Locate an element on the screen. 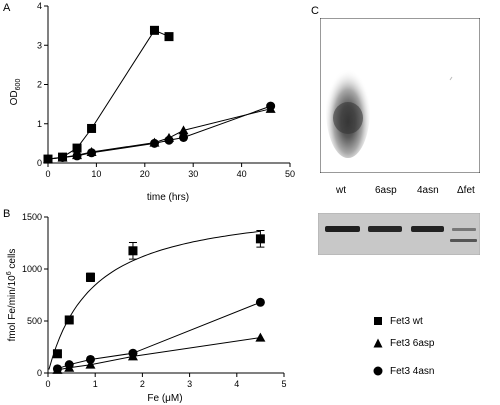 This screenshot has height=405, width=500. band-wt is located at coordinates (342, 229).